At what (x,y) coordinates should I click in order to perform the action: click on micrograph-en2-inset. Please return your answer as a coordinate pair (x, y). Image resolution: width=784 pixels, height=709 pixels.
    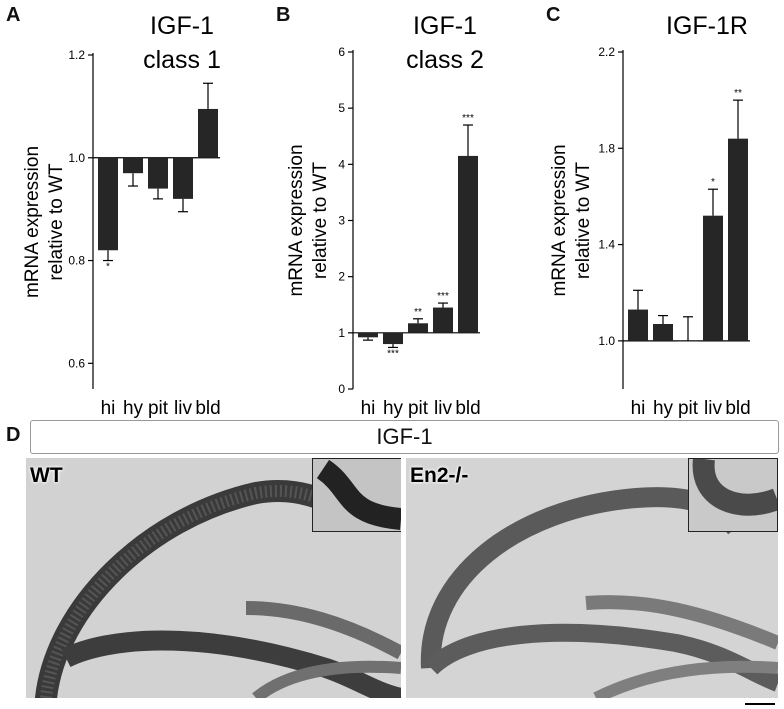
    Looking at the image, I should click on (733, 495).